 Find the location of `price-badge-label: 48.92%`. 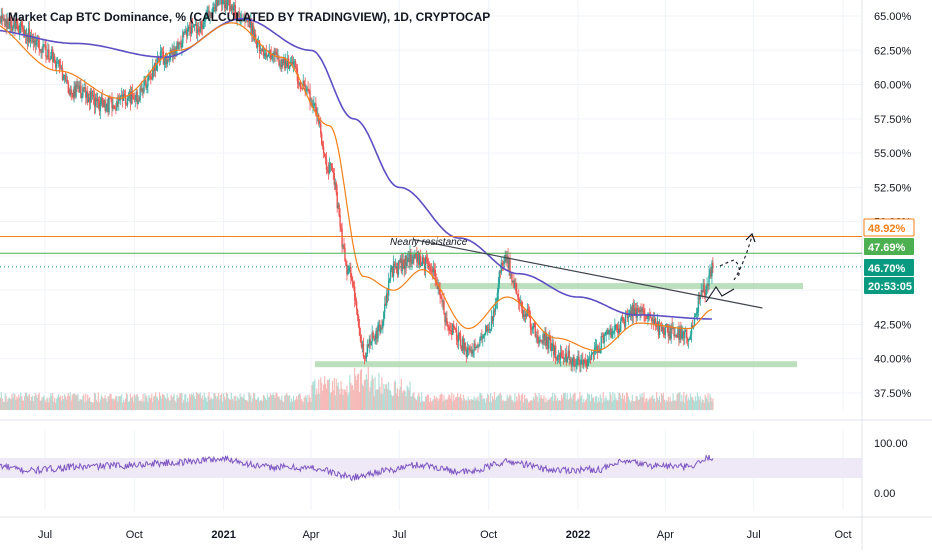

price-badge-label: 48.92% is located at coordinates (887, 229).